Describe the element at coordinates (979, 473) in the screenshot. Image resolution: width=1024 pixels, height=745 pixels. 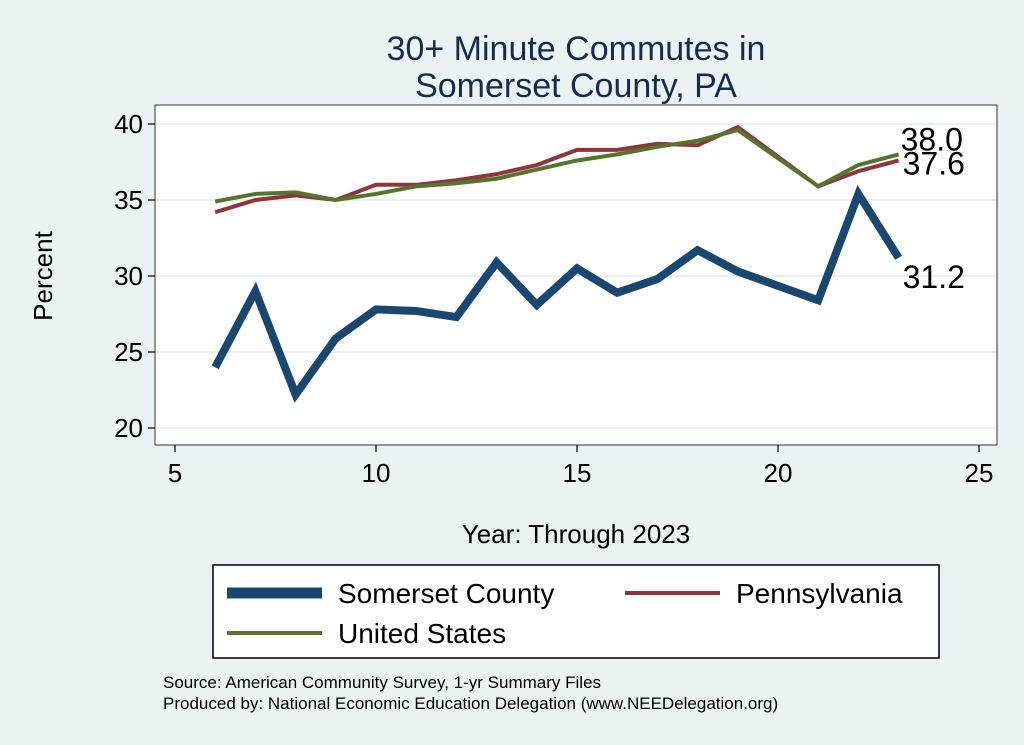
I see `x-tick-label: 25` at that location.